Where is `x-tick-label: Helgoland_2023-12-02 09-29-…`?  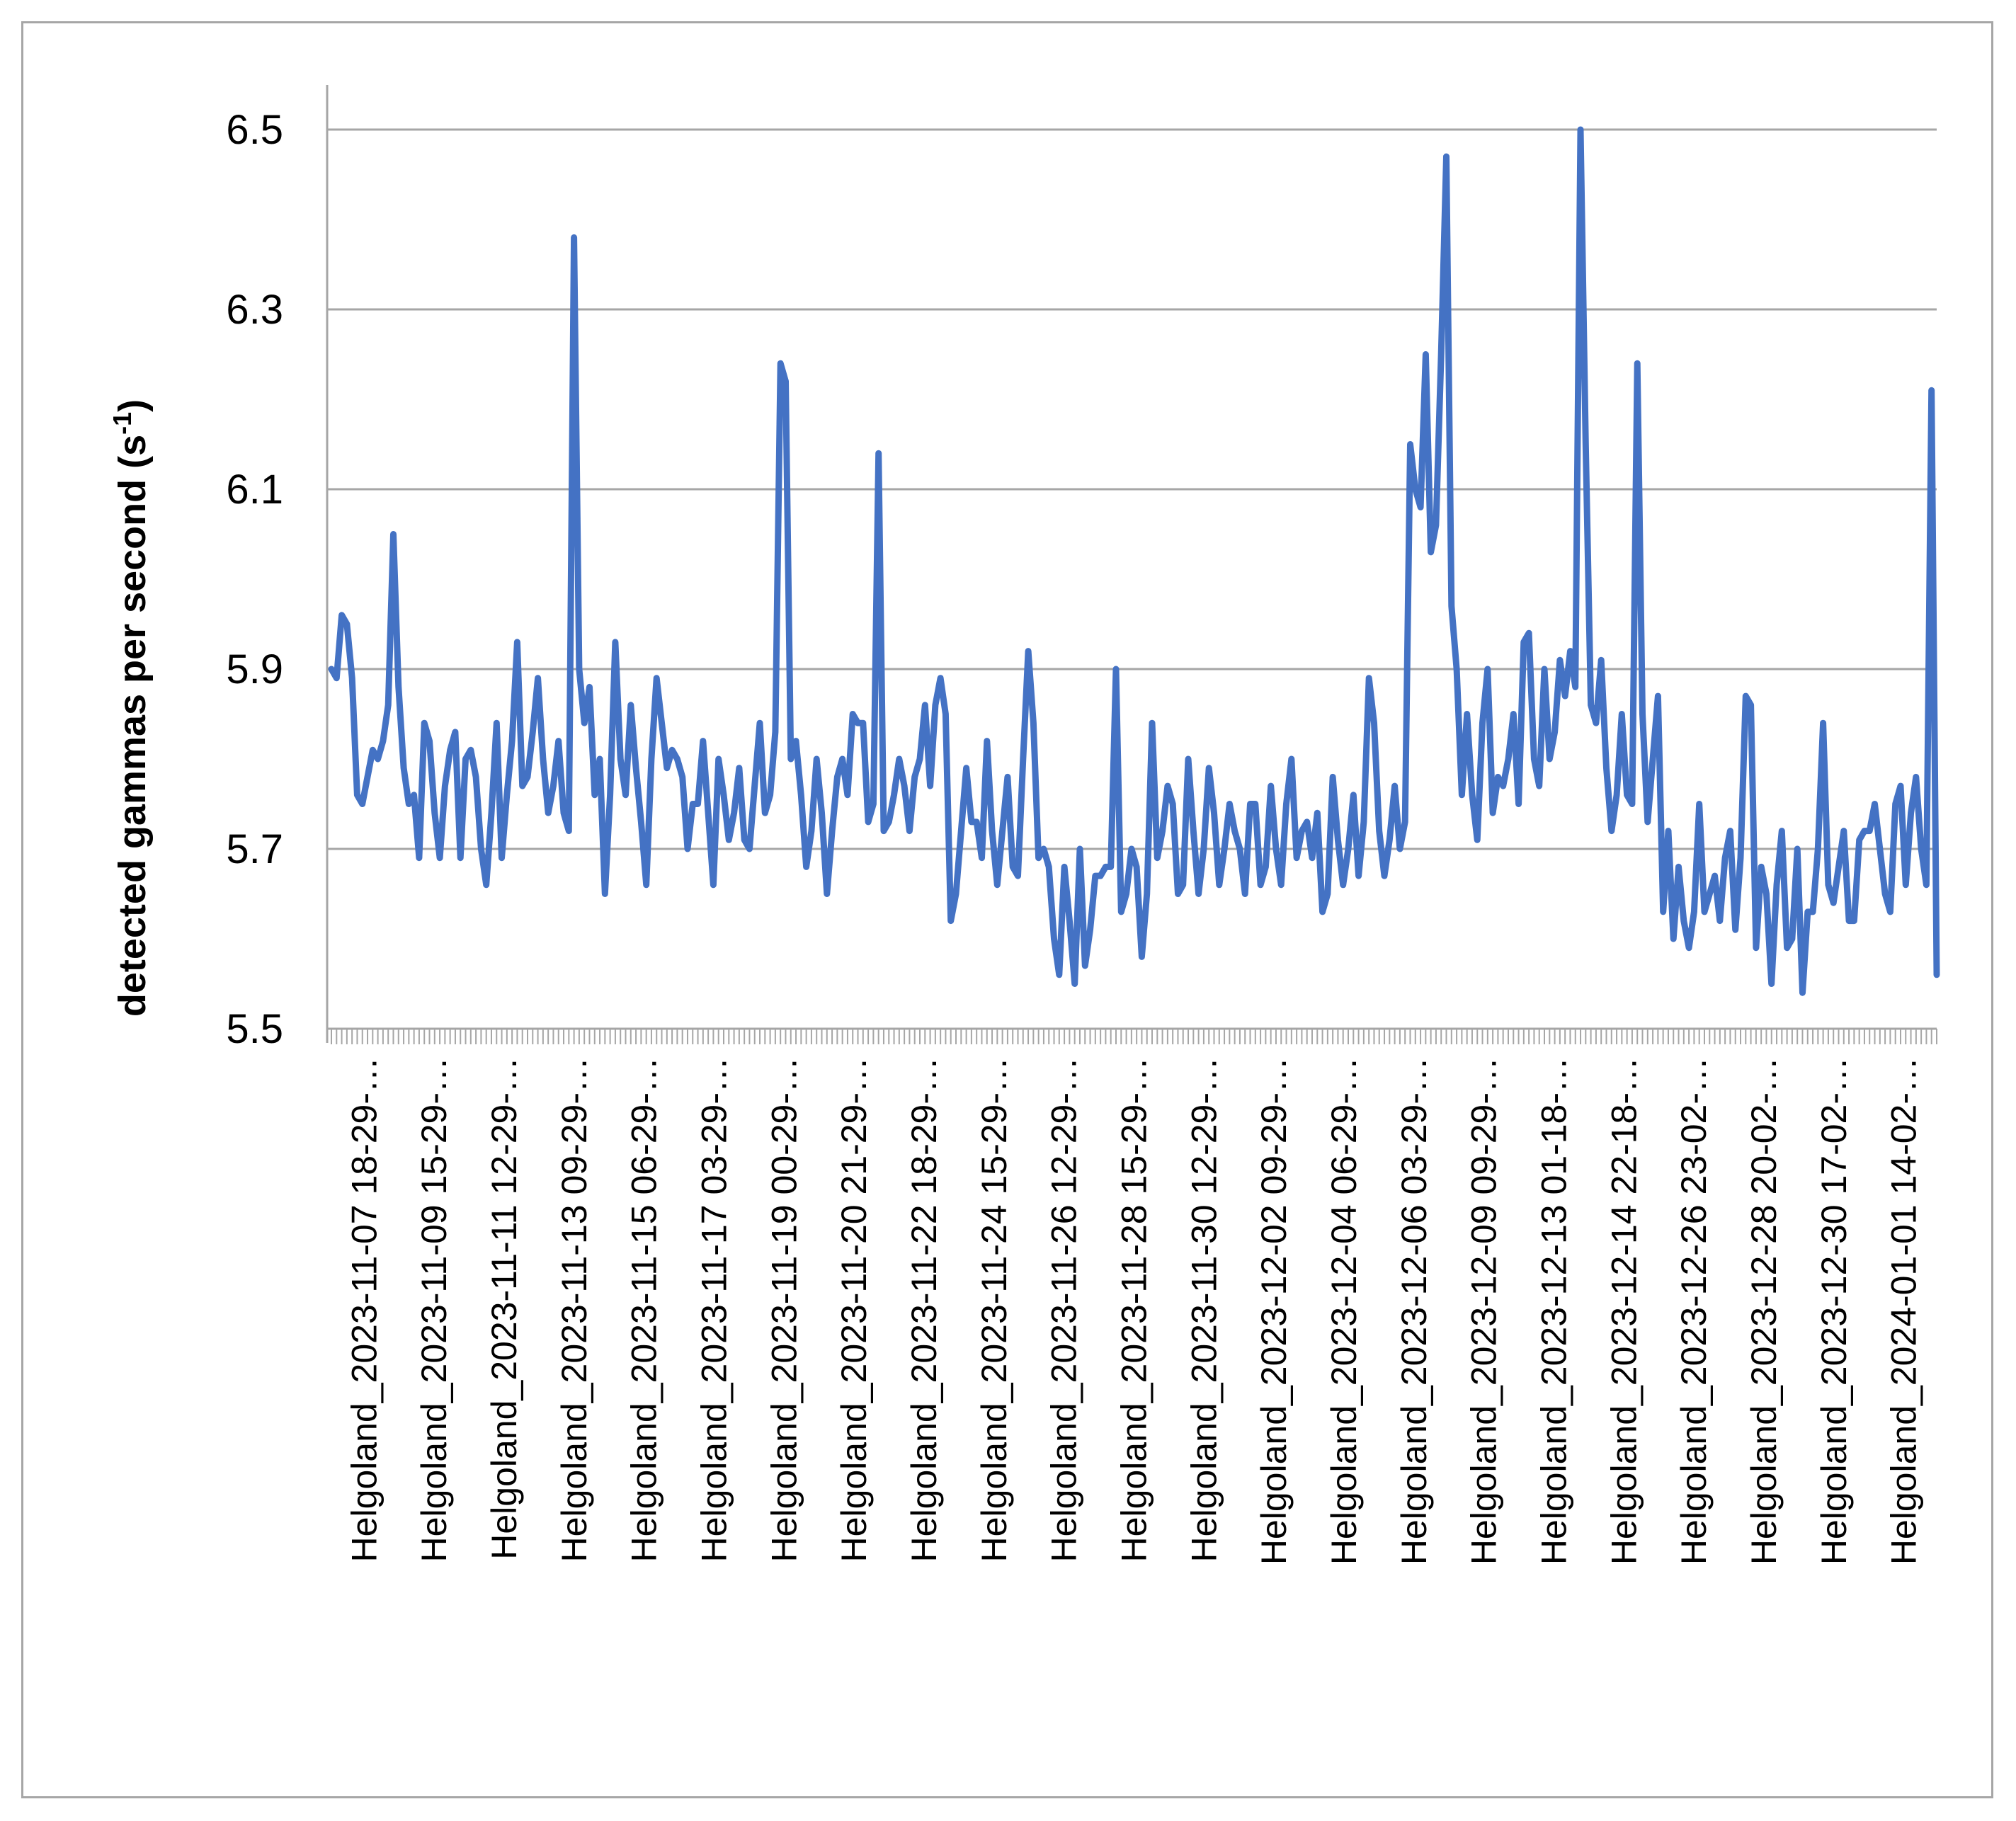 x-tick-label: Helgoland_2023-12-02 09-29-… is located at coordinates (1274, 1311).